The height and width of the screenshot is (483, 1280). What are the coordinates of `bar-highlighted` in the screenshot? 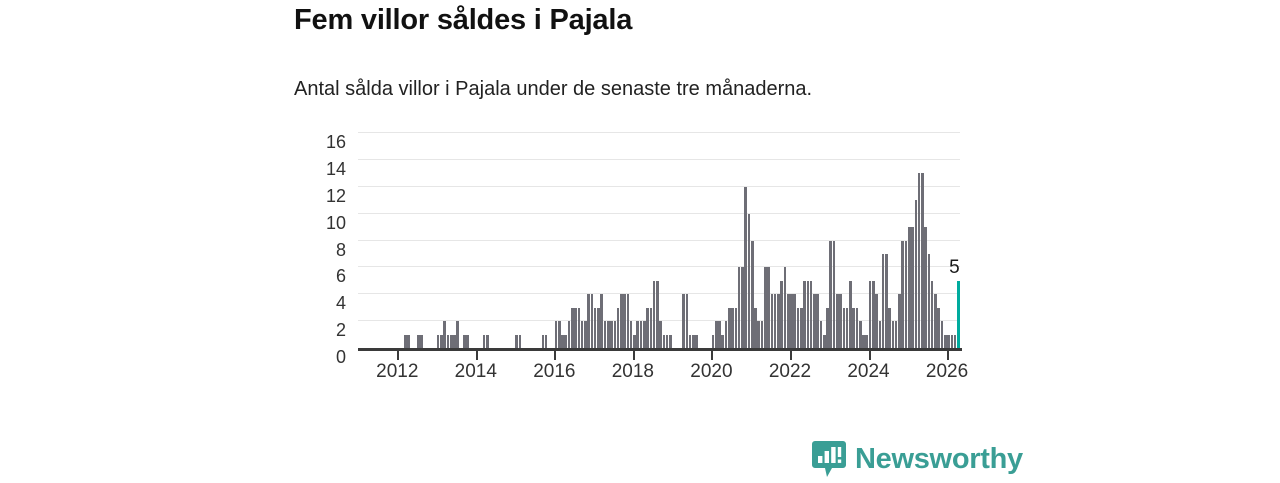 It's located at (958, 314).